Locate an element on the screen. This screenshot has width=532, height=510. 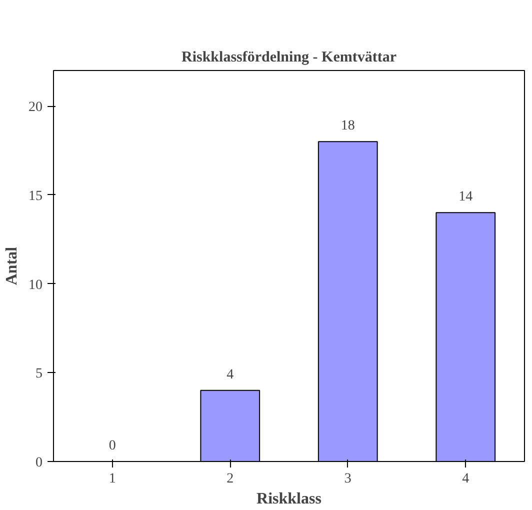
x-axis-title: Riskklass is located at coordinates (289, 499).